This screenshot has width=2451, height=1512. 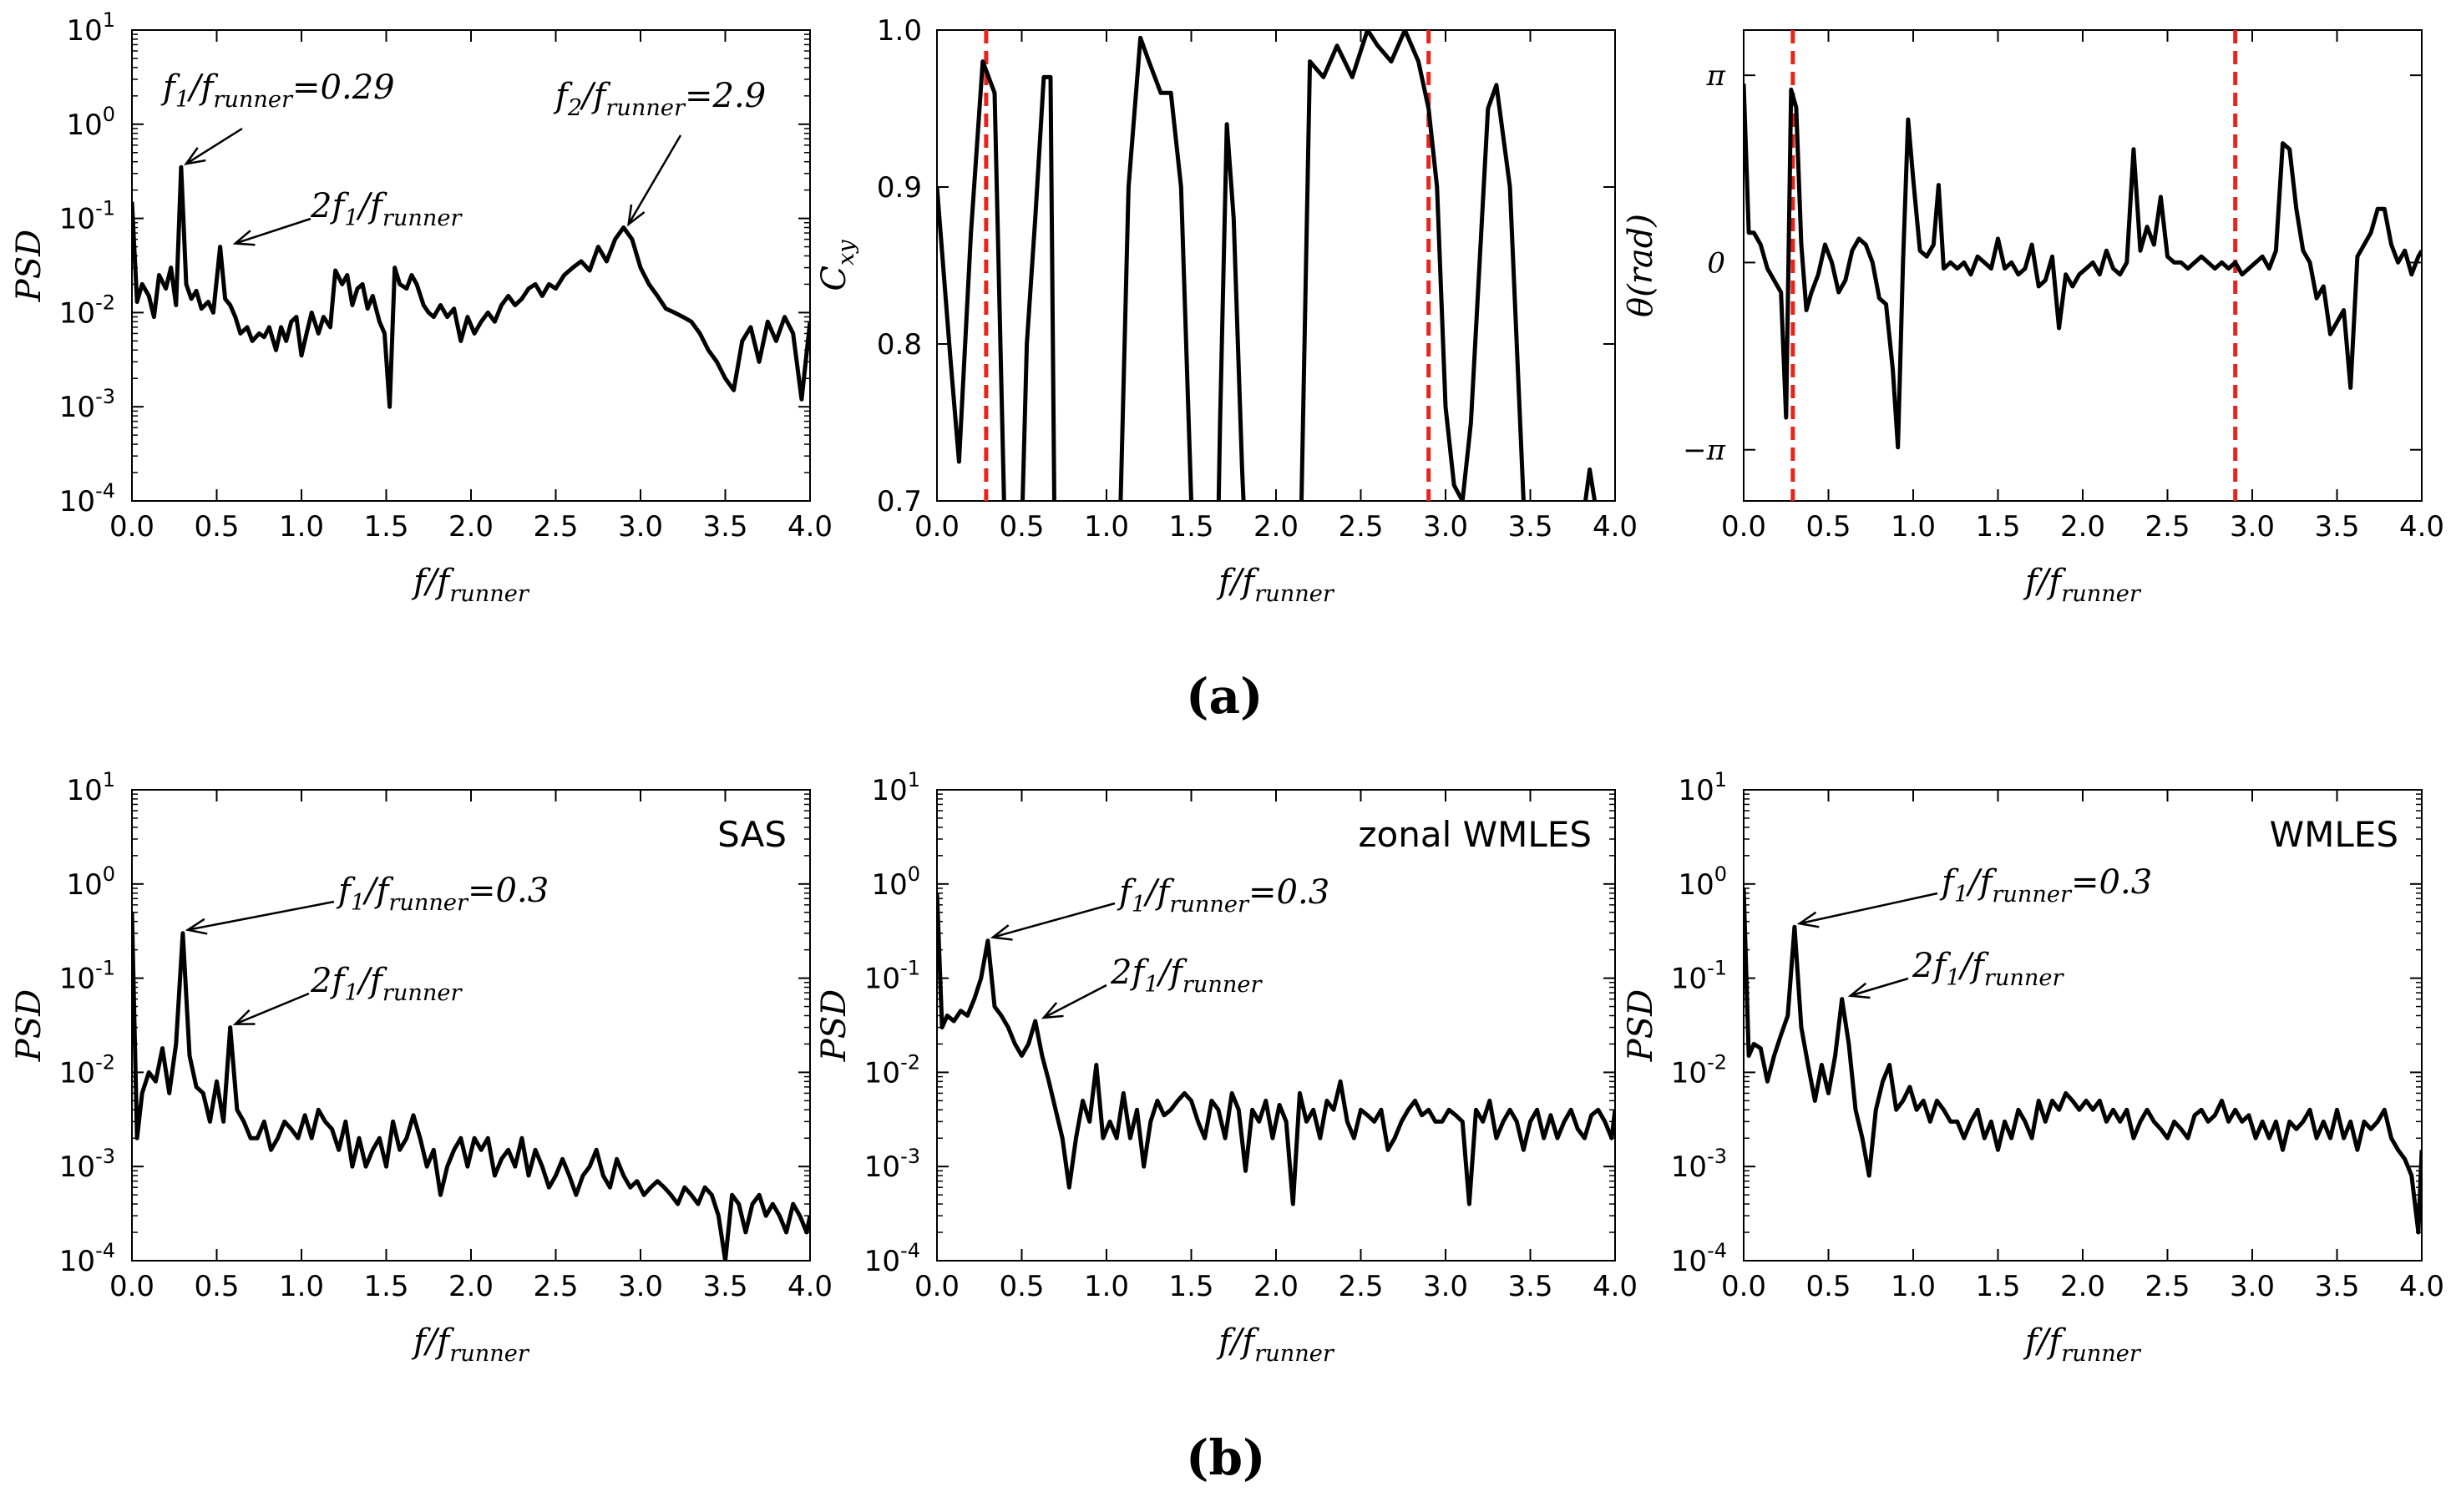 What do you see at coordinates (900, 501) in the screenshot?
I see `y-tick-label: 0.7` at bounding box center [900, 501].